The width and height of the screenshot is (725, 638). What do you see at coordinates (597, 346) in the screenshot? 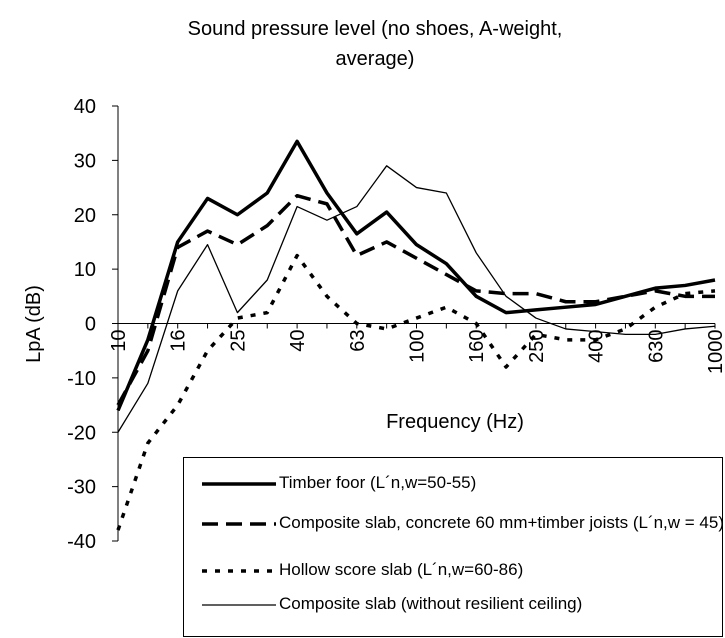
I see `x-tick-label: 400` at bounding box center [597, 346].